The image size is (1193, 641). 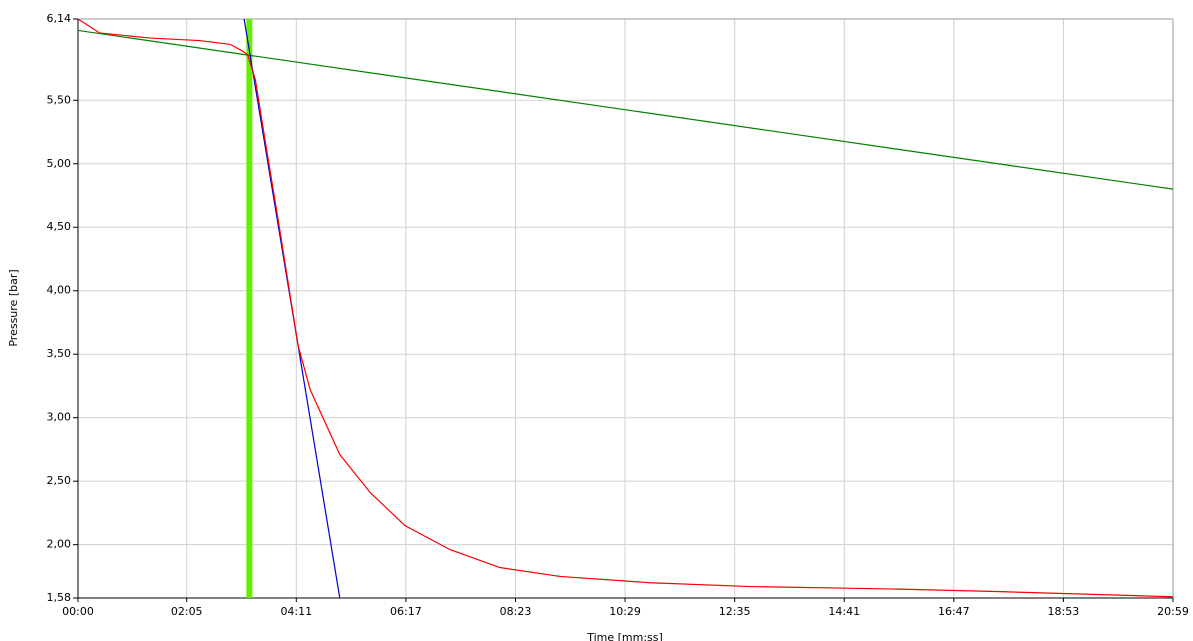 I want to click on x-tick-label: 10:29, so click(x=625, y=611).